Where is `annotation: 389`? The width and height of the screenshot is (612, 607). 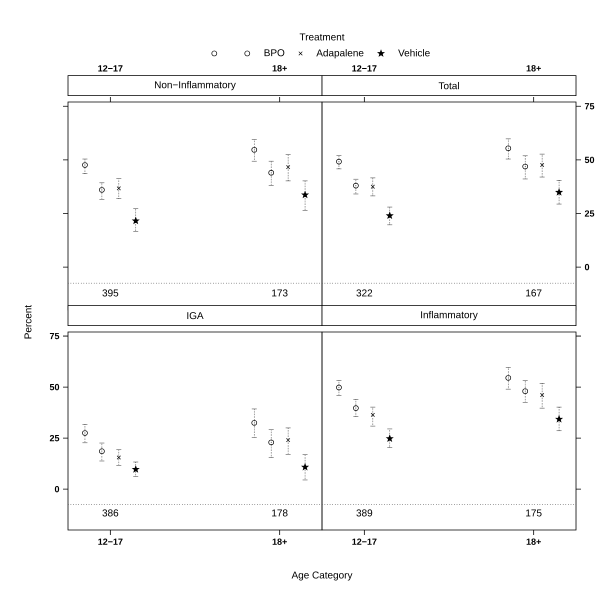
annotation: 389 is located at coordinates (364, 512).